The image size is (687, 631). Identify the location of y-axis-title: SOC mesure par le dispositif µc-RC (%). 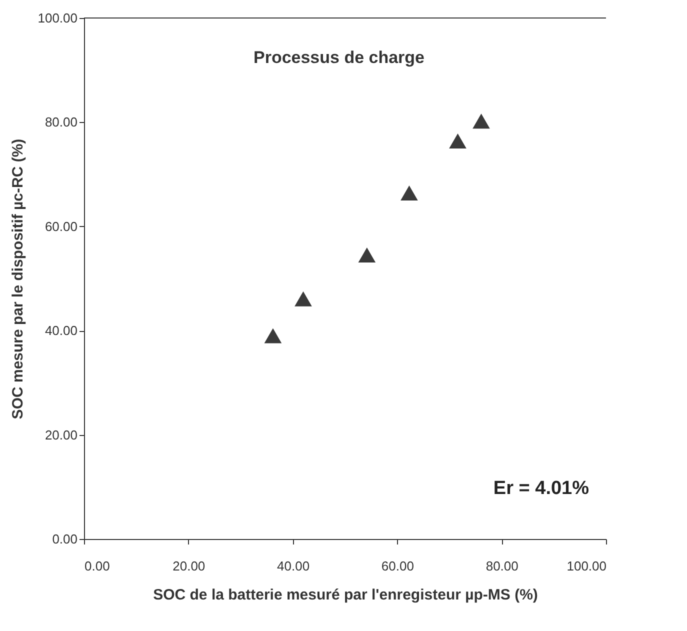
(18, 279).